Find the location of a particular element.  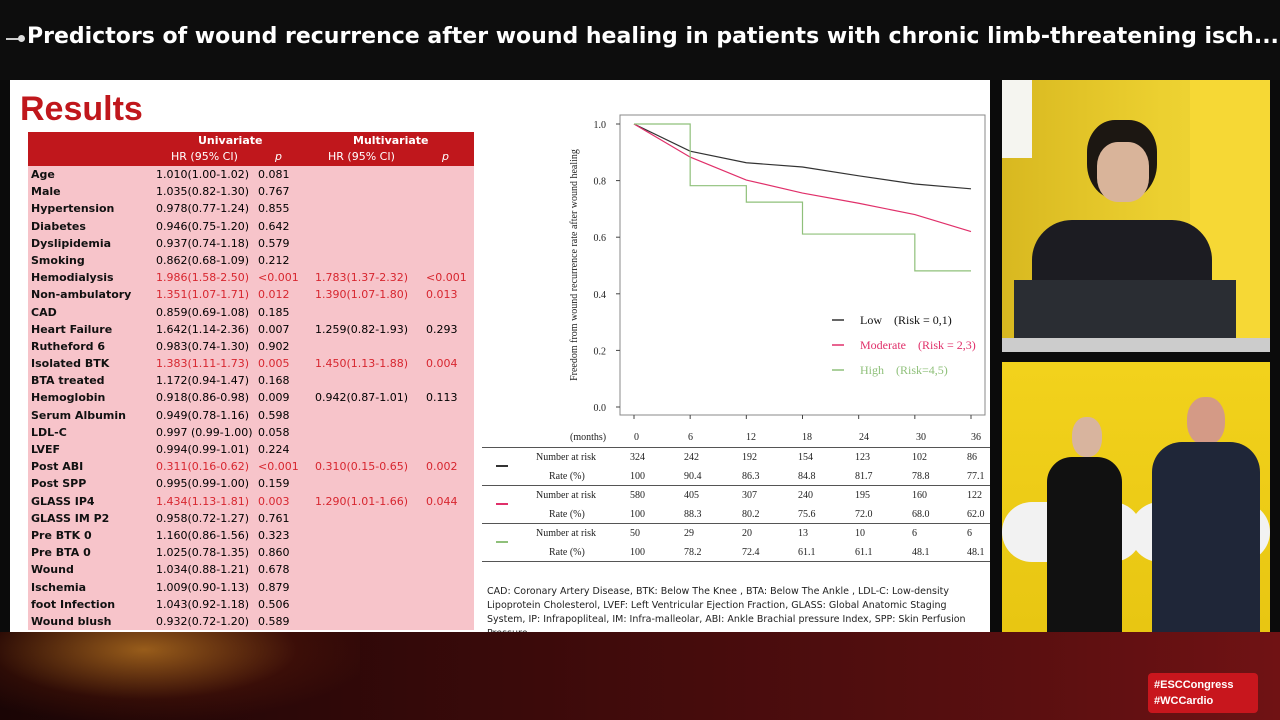

y-tick-label: 0.8 is located at coordinates (600, 182).